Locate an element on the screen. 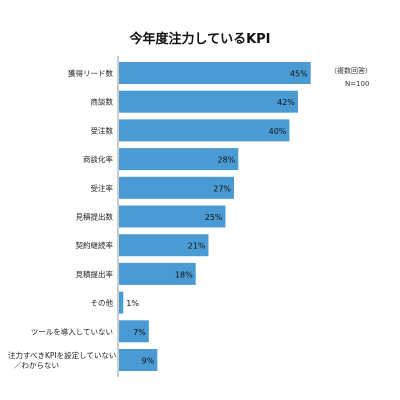 The height and width of the screenshot is (400, 400). category-label-7: 見積提出率 is located at coordinates (95, 274).